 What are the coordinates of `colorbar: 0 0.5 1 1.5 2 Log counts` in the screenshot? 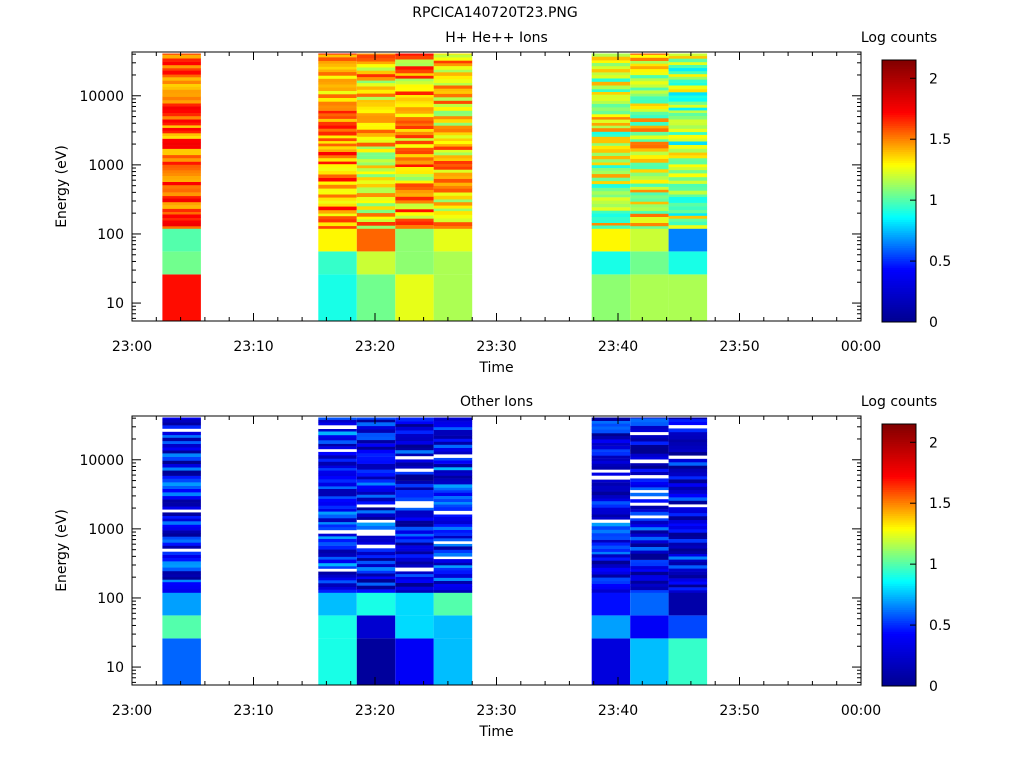 It's located at (906, 544).